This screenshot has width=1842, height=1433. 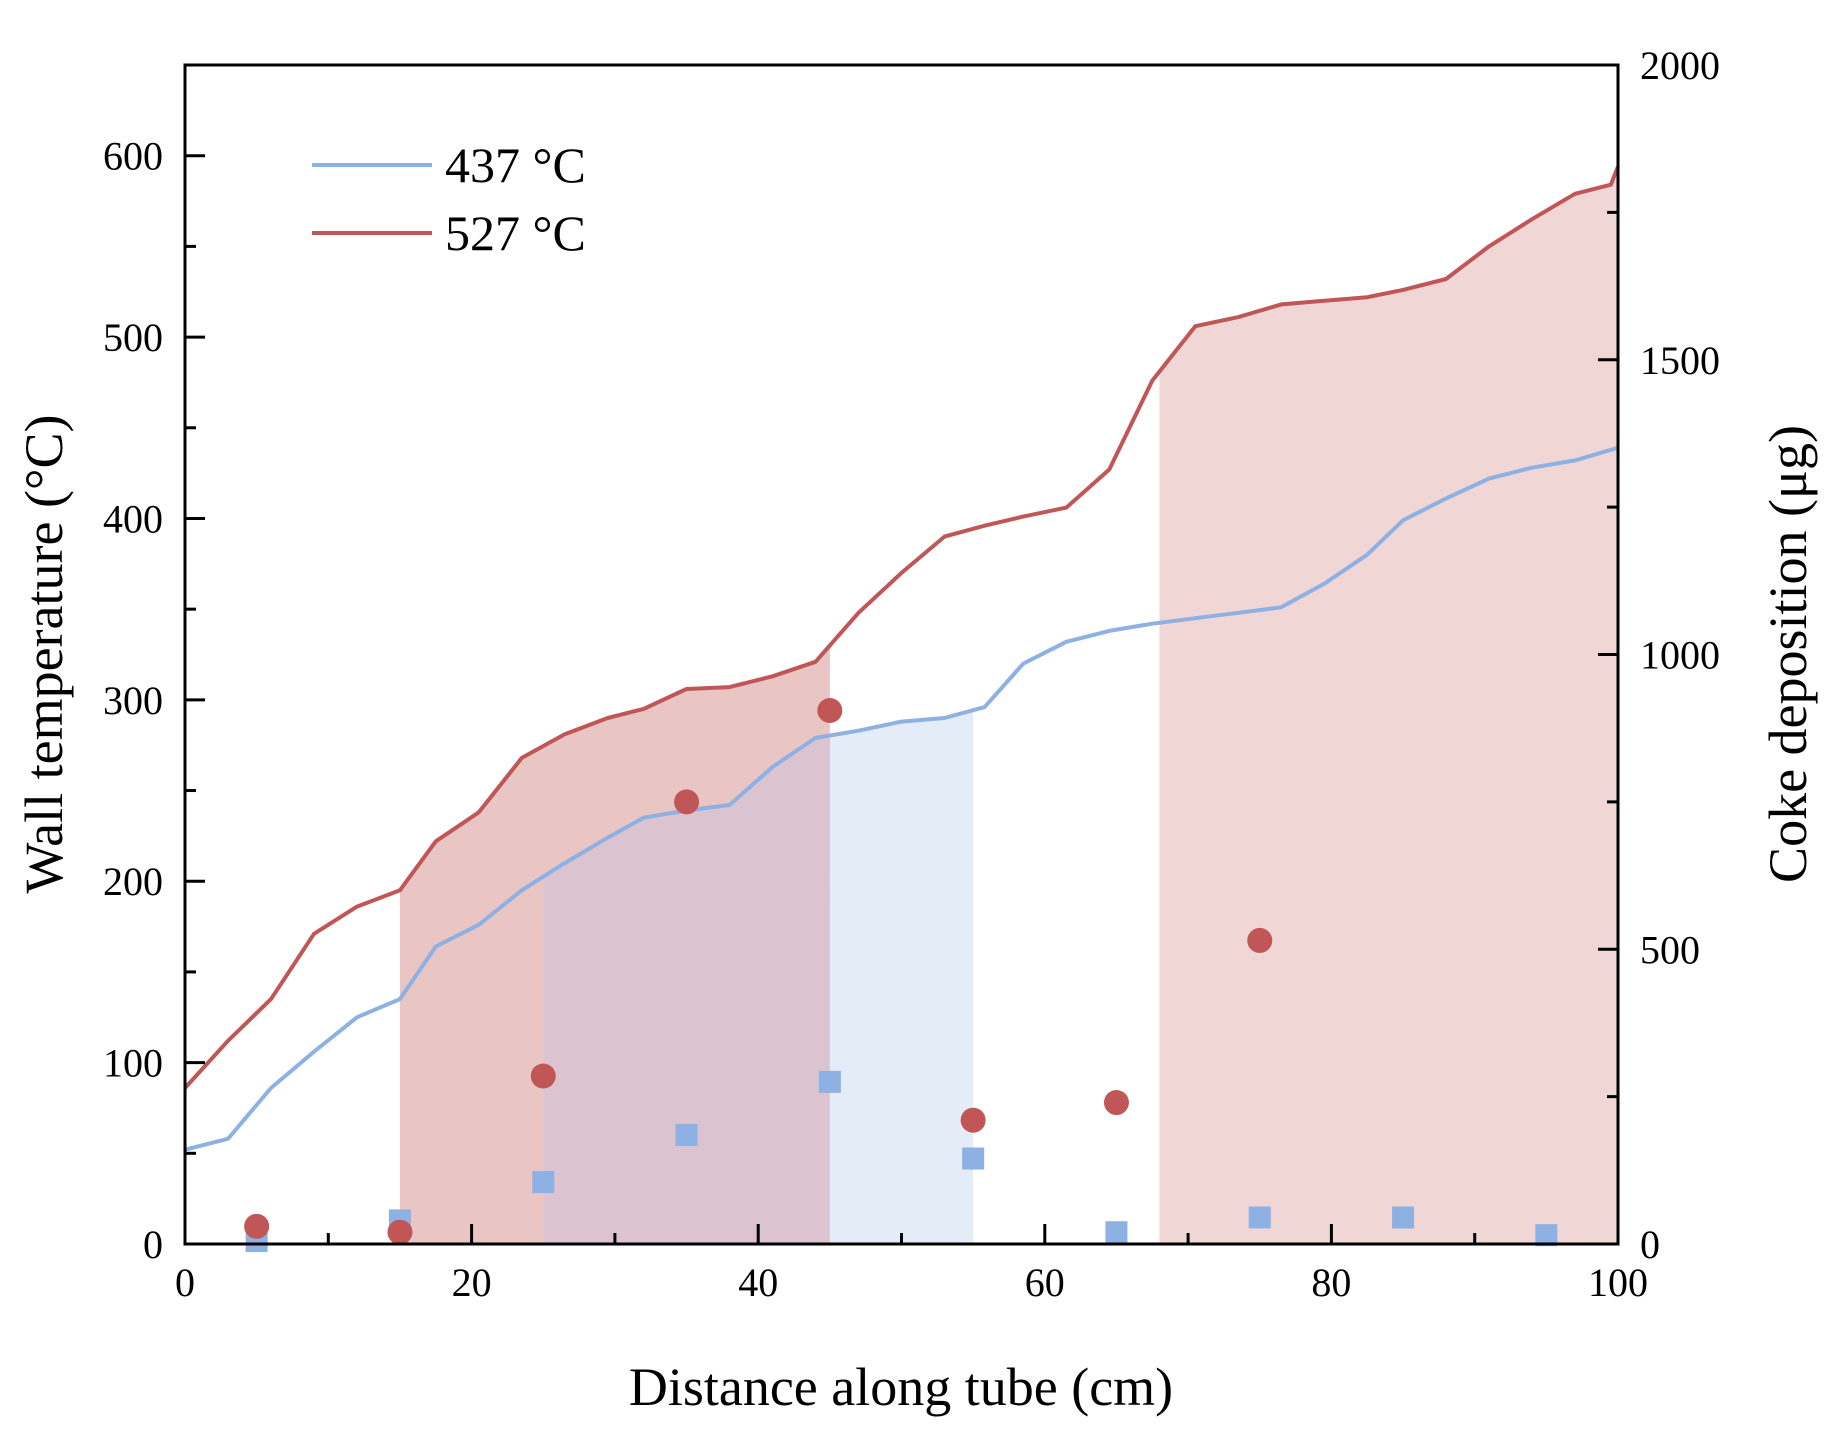 I want to click on y-tick-label: 500, so click(x=133, y=337).